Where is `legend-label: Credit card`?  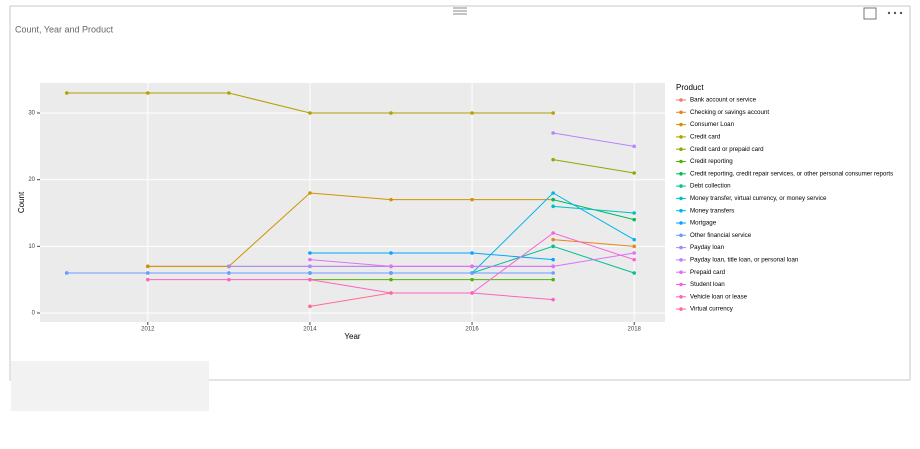 legend-label: Credit card is located at coordinates (705, 137).